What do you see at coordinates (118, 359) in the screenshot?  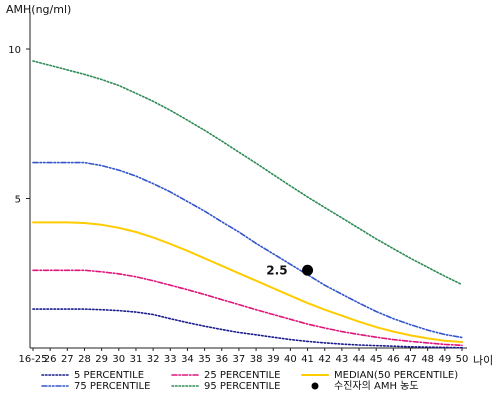 I see `x-tick-label: 30` at bounding box center [118, 359].